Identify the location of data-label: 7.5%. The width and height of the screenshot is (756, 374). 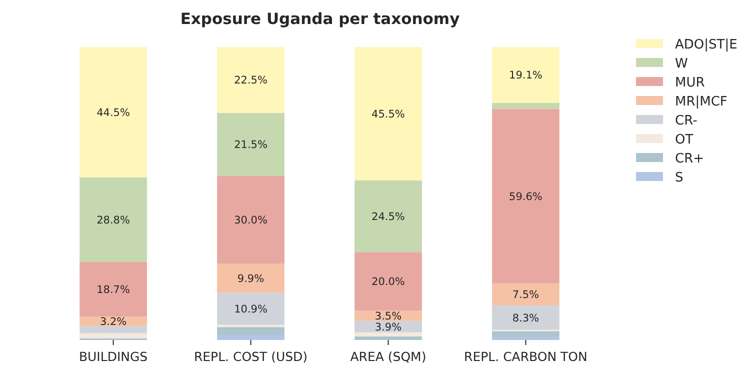
(526, 295).